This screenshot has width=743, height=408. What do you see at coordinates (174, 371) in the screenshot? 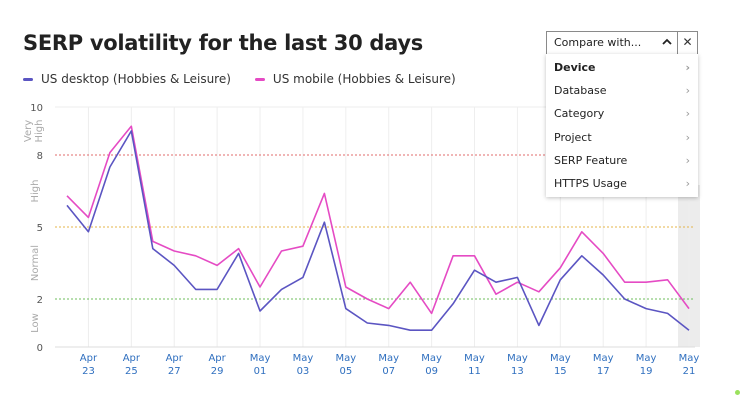
I see `x-tick-day: 27` at bounding box center [174, 371].